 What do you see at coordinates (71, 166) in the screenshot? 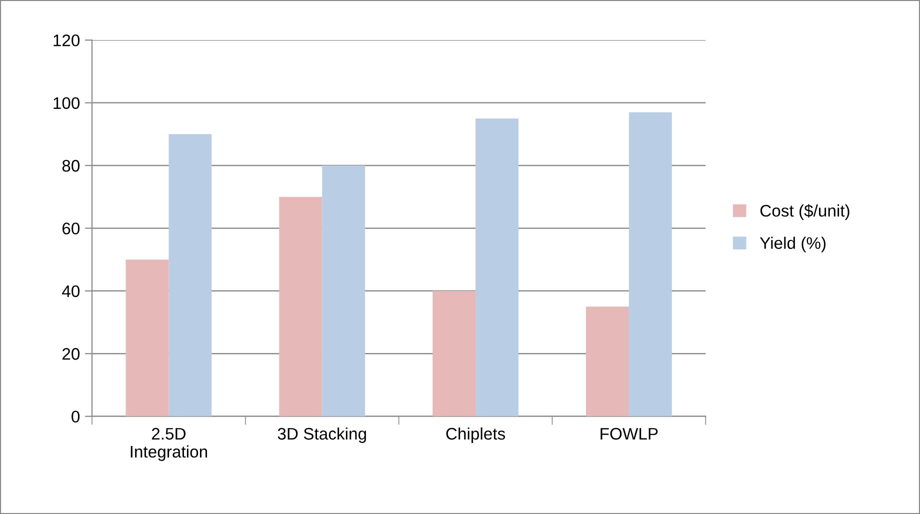
I see `y-tick-label: 80` at bounding box center [71, 166].